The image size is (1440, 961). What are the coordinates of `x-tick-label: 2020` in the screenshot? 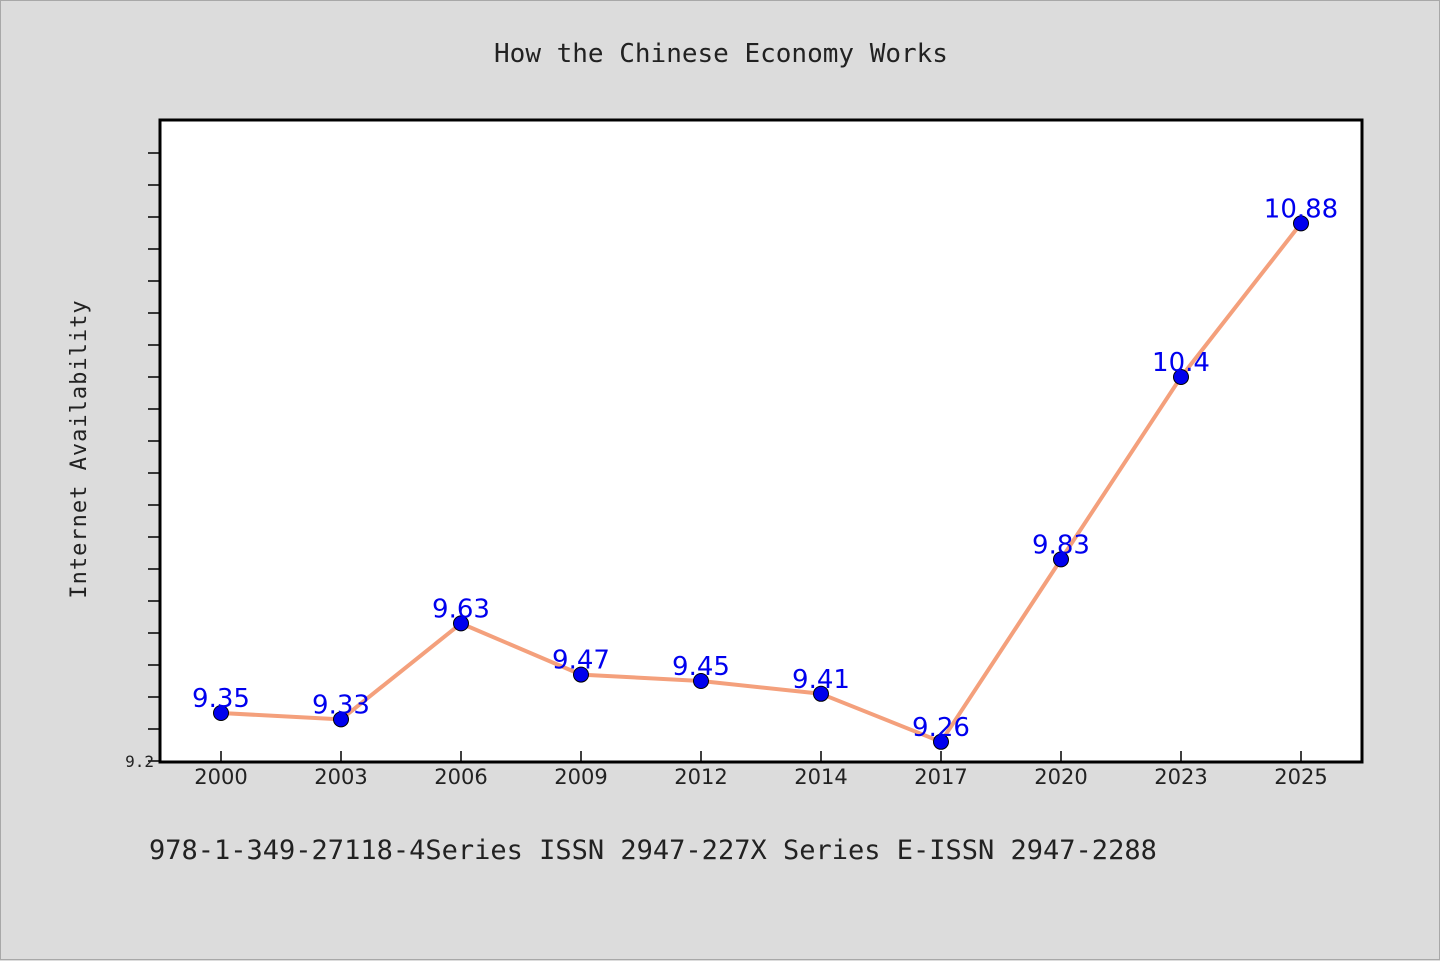 It's located at (1060, 777).